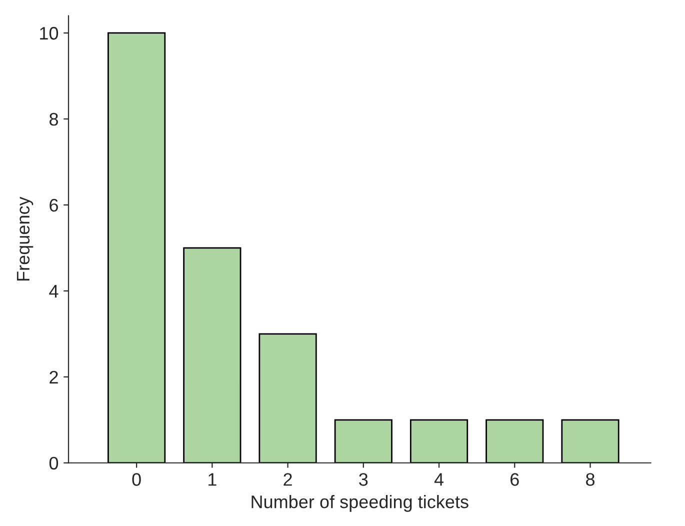 This screenshot has width=685, height=526. Describe the element at coordinates (363, 479) in the screenshot. I see `x-tick-label: 3` at that location.